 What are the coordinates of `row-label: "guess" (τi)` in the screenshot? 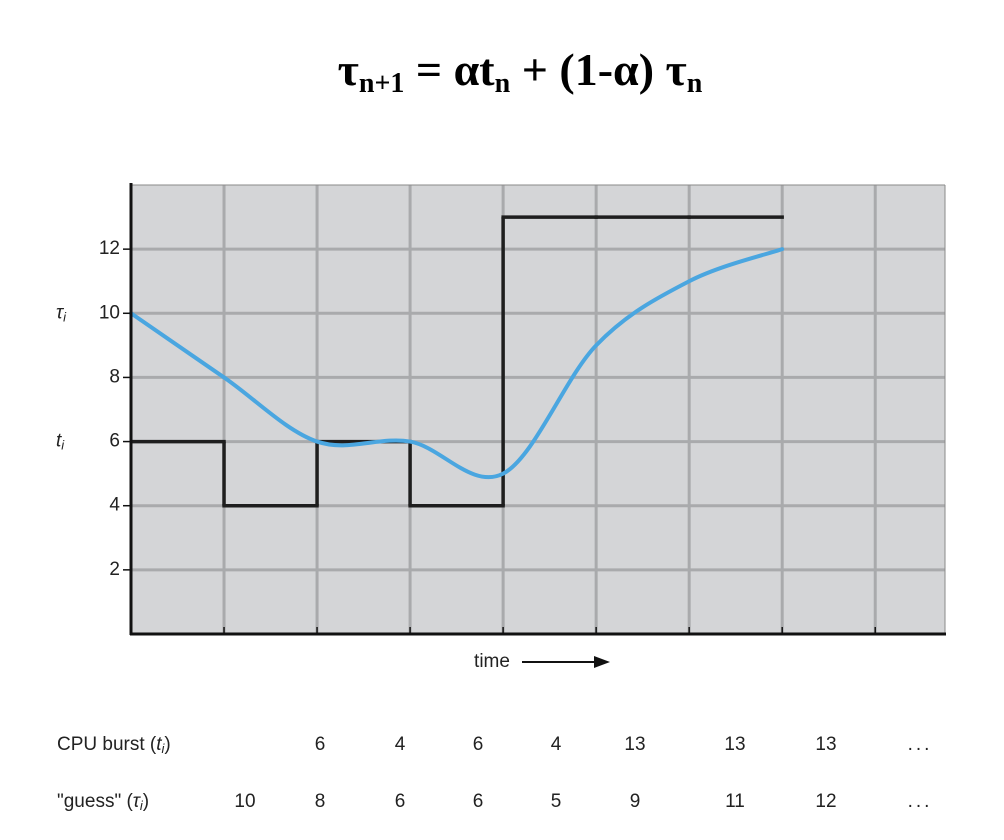 It's located at (103, 802).